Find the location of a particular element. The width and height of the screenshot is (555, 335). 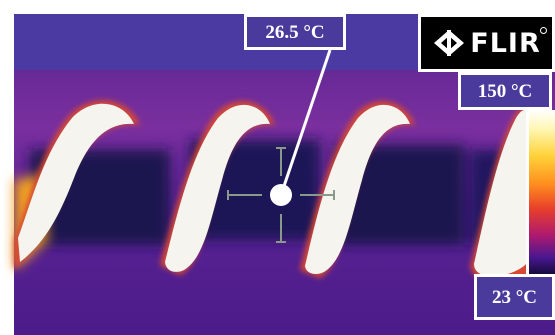

spot-temperature-label: 26.5 °C is located at coordinates (295, 32).